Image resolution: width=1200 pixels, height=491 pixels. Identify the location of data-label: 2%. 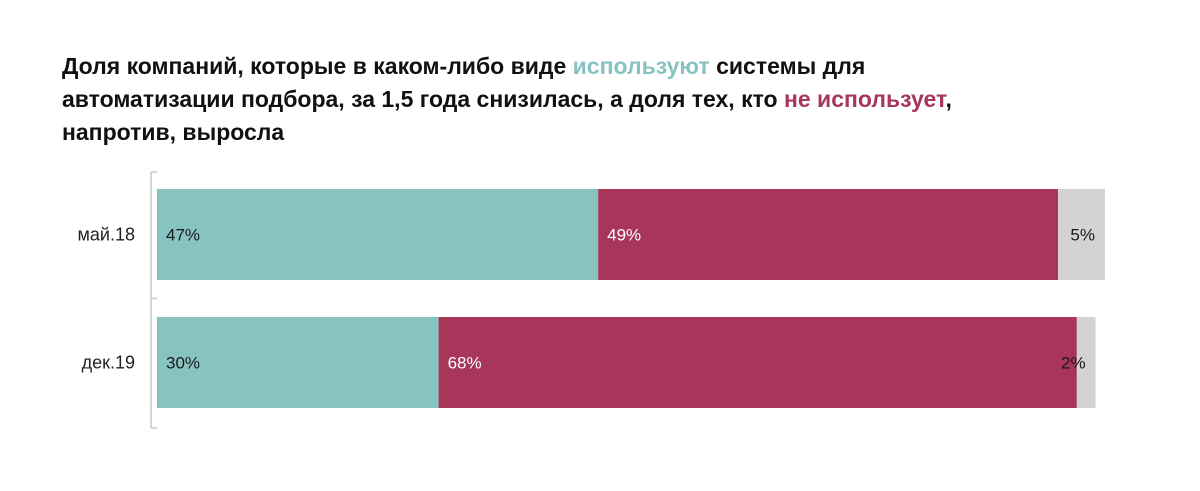
(1073, 363).